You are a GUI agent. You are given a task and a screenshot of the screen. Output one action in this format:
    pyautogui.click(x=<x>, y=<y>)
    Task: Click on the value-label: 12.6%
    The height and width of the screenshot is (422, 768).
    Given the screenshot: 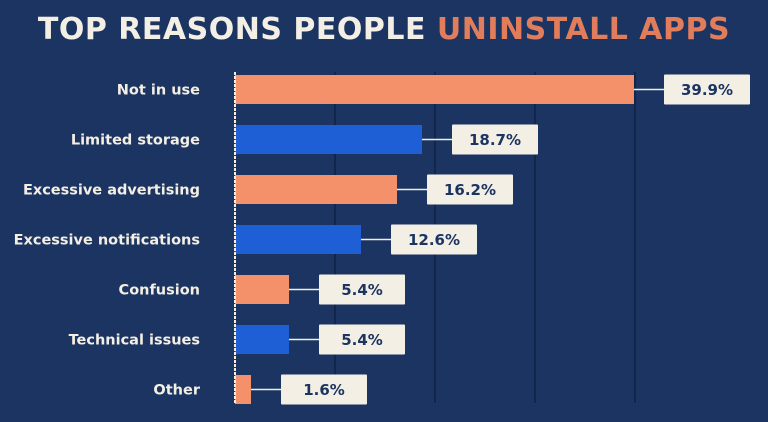 What is the action you would take?
    pyautogui.click(x=434, y=240)
    